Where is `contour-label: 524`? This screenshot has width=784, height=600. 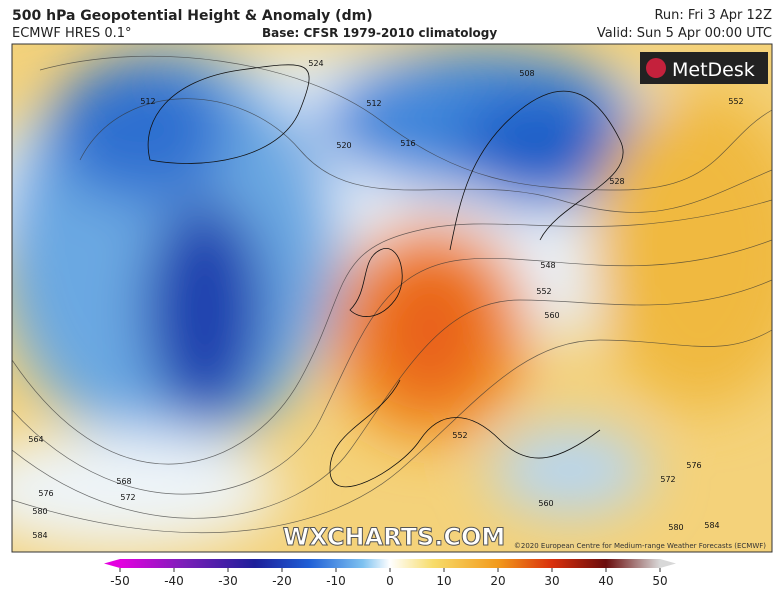 contour-label: 524 is located at coordinates (315, 63).